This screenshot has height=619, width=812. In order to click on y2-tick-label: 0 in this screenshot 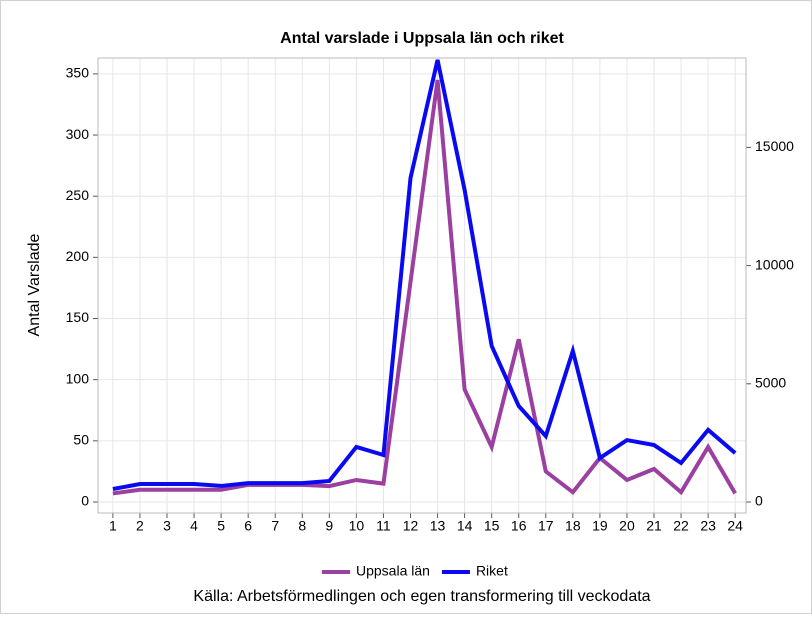, I will do `click(759, 501)`.